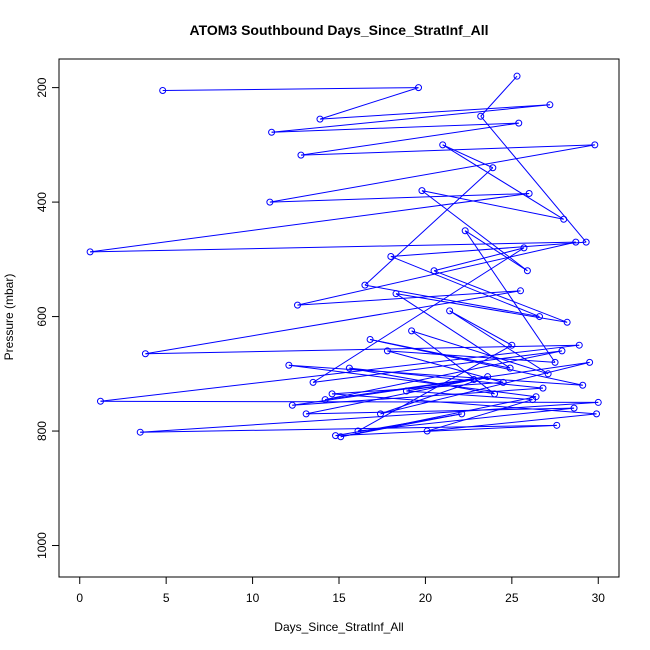 The height and width of the screenshot is (650, 650). I want to click on x-tick-label: 20, so click(426, 598).